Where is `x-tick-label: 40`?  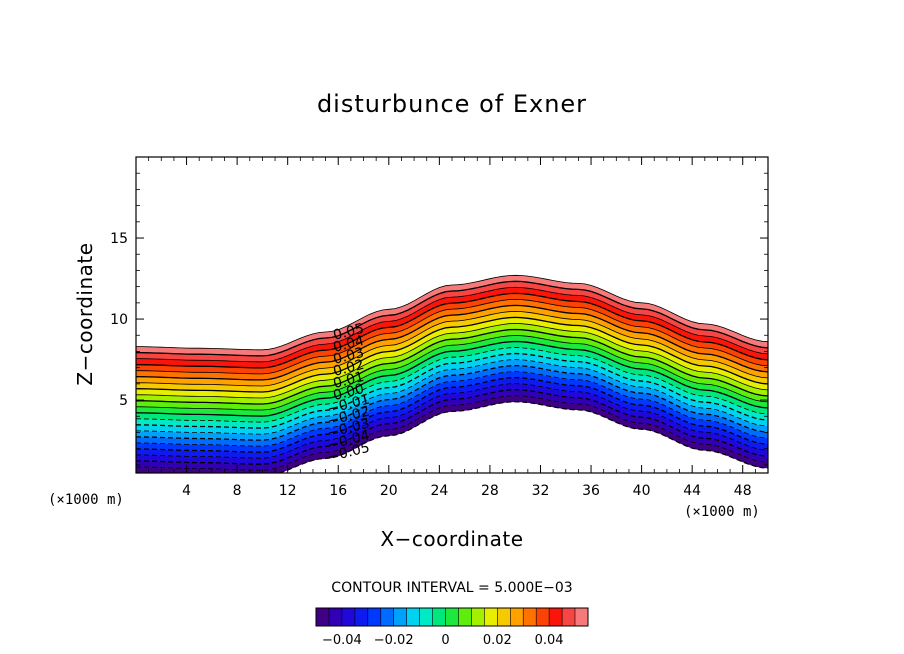
x-tick-label: 40 is located at coordinates (642, 491).